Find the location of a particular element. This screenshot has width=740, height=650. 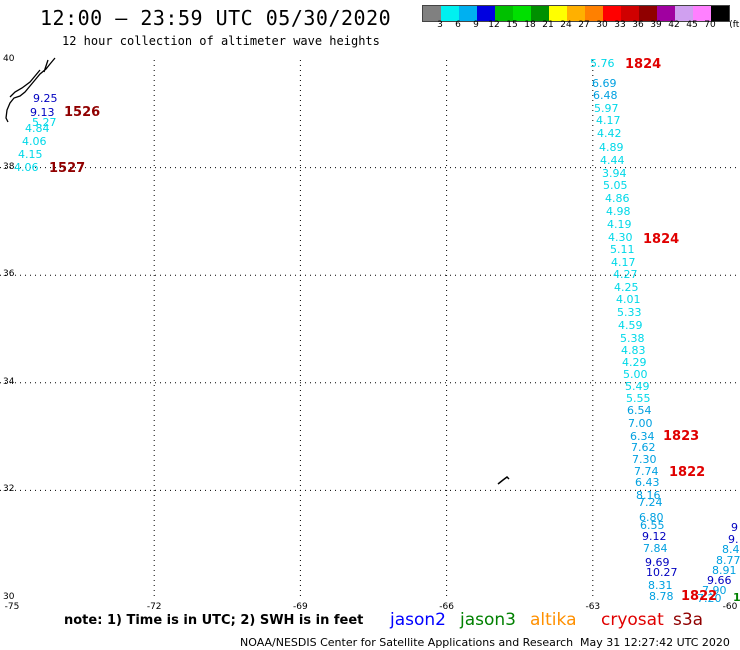

wave-height-value: 8.31 is located at coordinates (660, 585).